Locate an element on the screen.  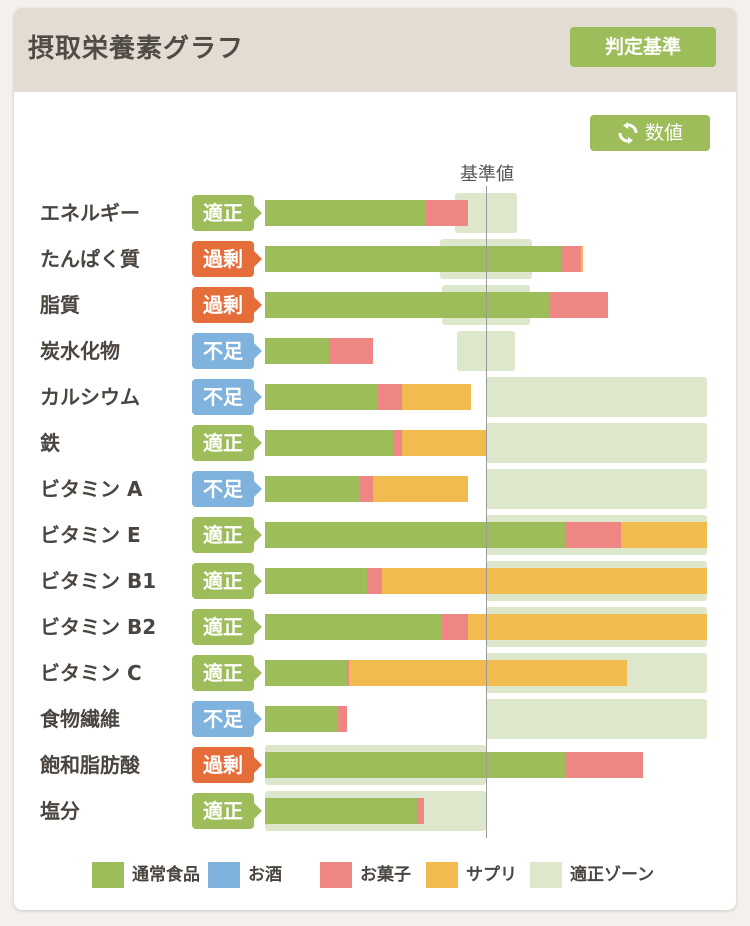
chart-row: たんぱく質 過剰 is located at coordinates (375, 259).